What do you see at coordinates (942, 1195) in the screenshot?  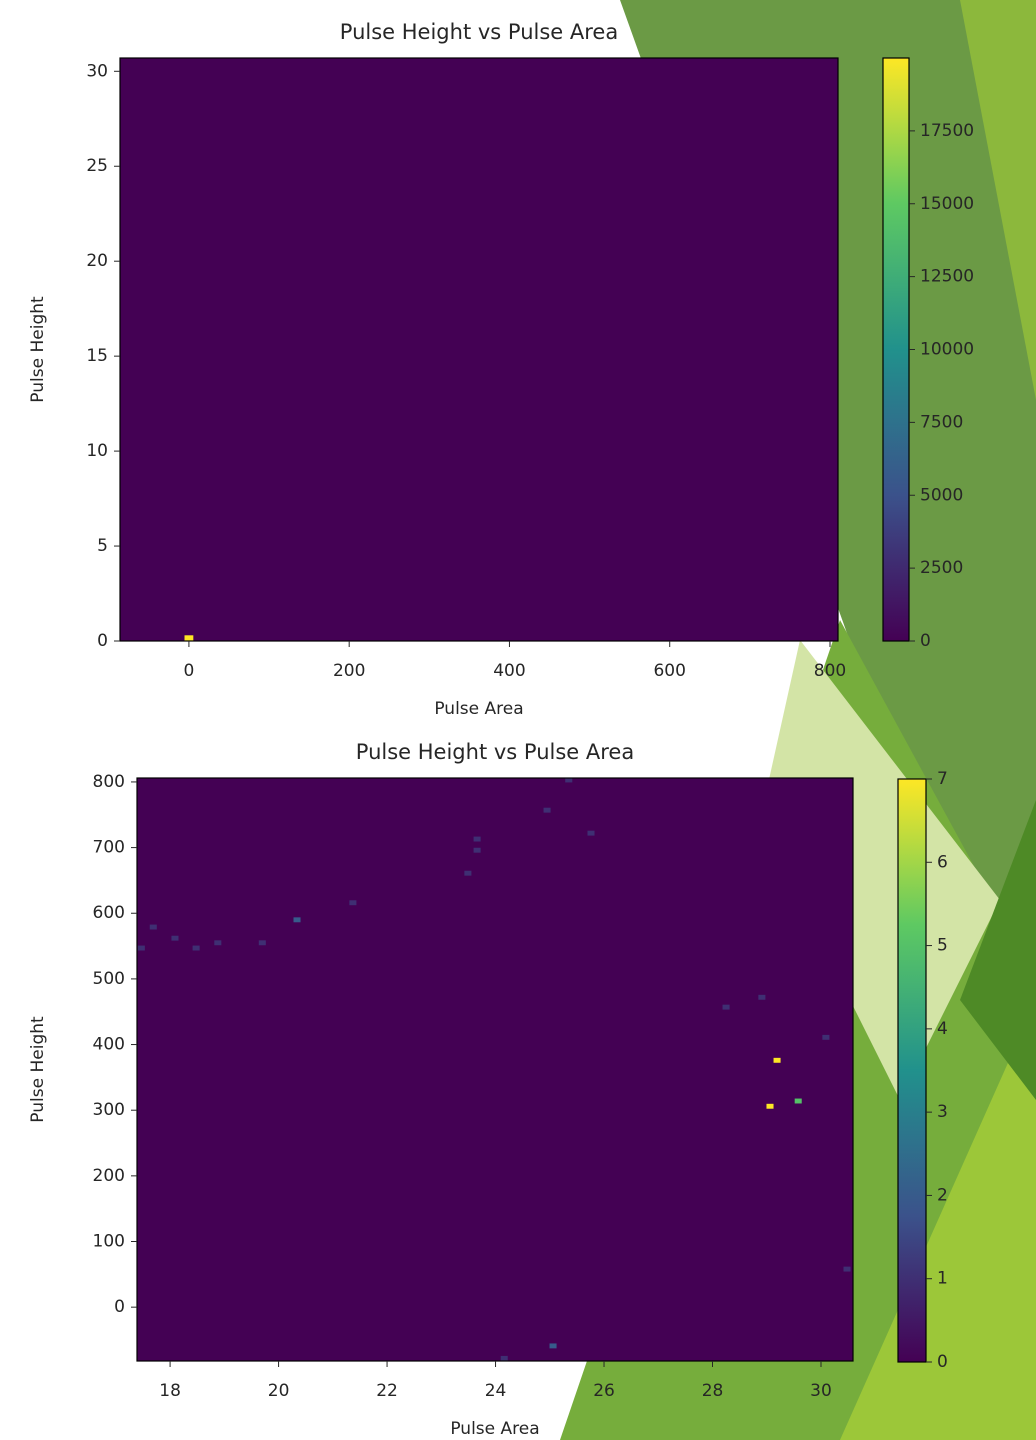 I see `colorbar-tick-label: 2` at bounding box center [942, 1195].